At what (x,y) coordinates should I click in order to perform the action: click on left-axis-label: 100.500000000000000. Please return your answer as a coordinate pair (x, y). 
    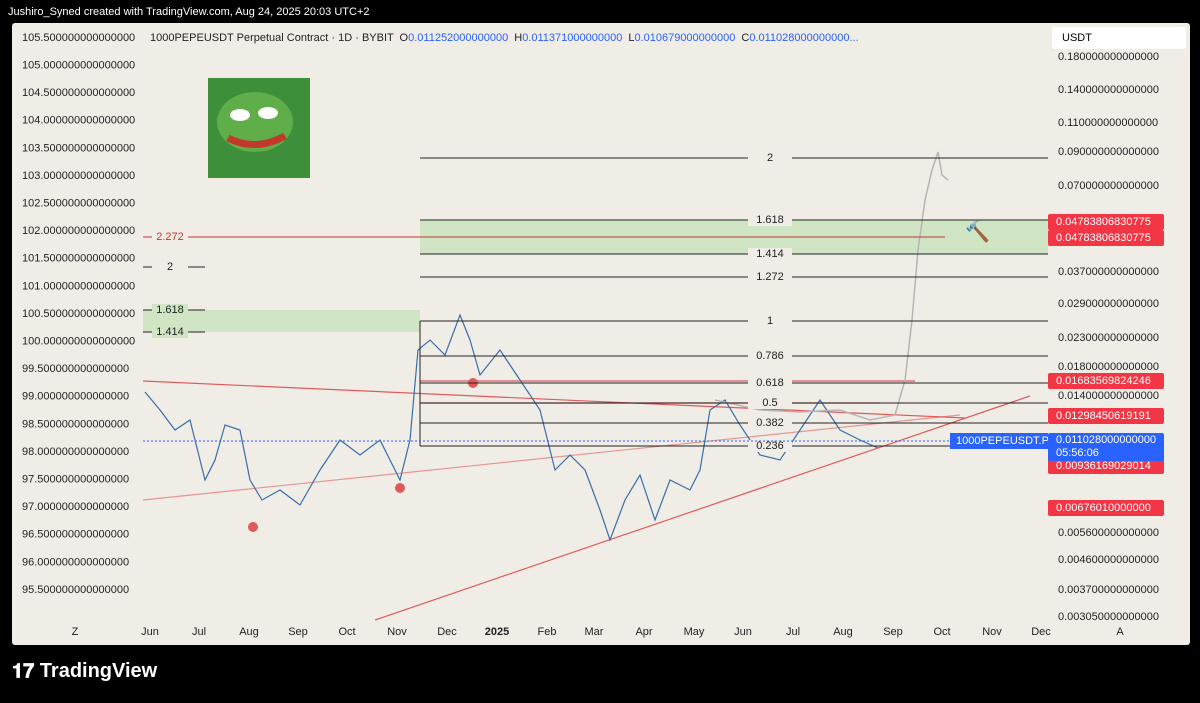
    Looking at the image, I should click on (78, 314).